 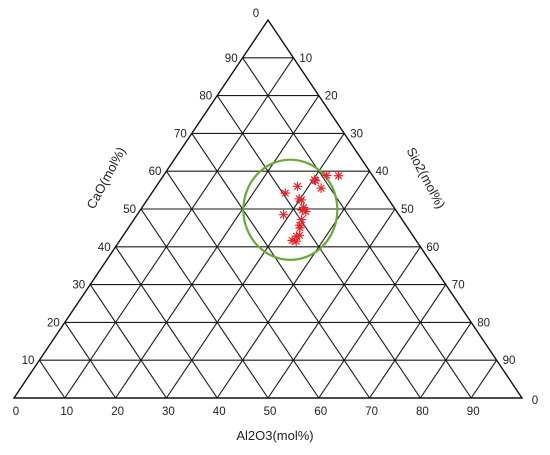 What do you see at coordinates (231, 59) in the screenshot?
I see `left-tick-label: 90` at bounding box center [231, 59].